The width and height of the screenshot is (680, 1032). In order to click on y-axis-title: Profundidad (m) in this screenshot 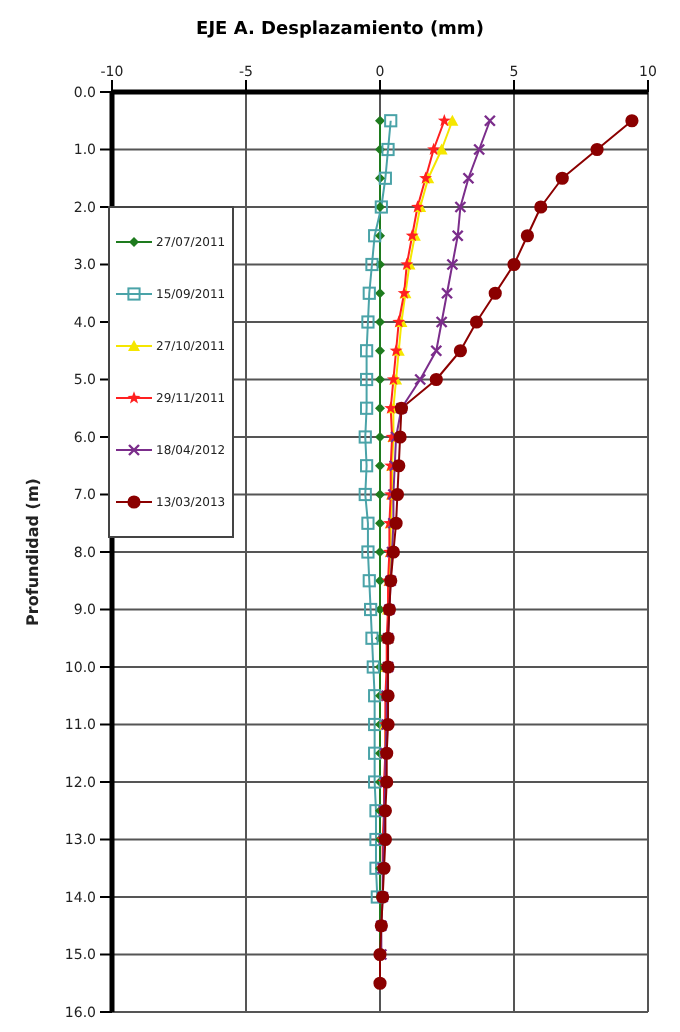, I will do `click(32, 552)`.